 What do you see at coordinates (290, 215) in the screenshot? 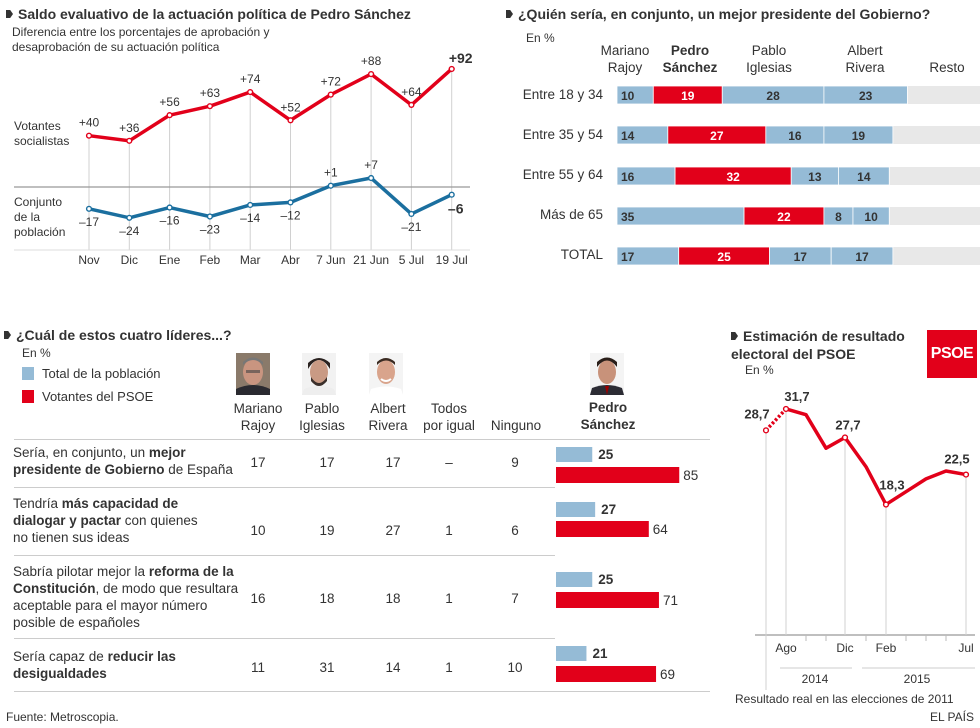
I see `data-label: –12` at bounding box center [290, 215].